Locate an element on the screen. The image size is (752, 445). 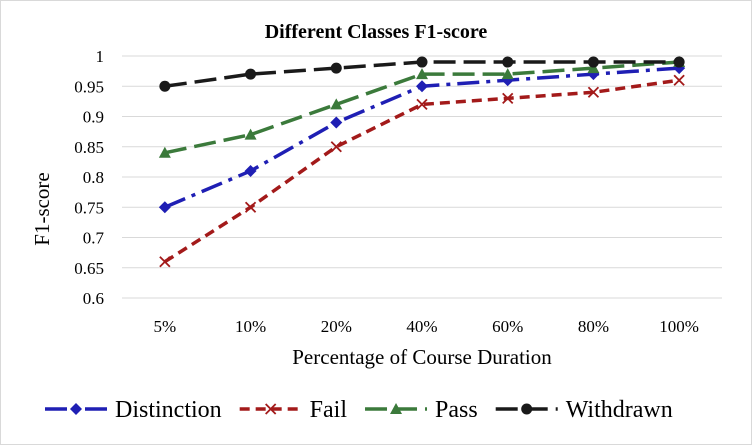
x-tick-label: 20% is located at coordinates (336, 326).